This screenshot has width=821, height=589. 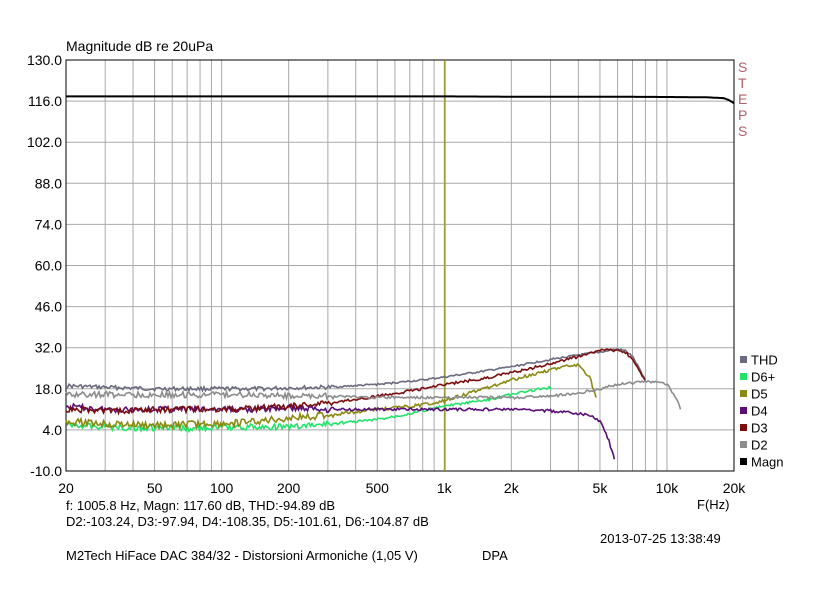 What do you see at coordinates (48, 183) in the screenshot?
I see `y-tick-label: 88.0` at bounding box center [48, 183].